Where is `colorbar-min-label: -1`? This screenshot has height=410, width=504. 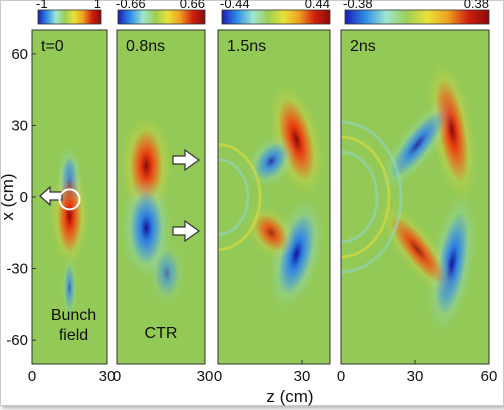 colorbar-min-label: -1 is located at coordinates (42, 5).